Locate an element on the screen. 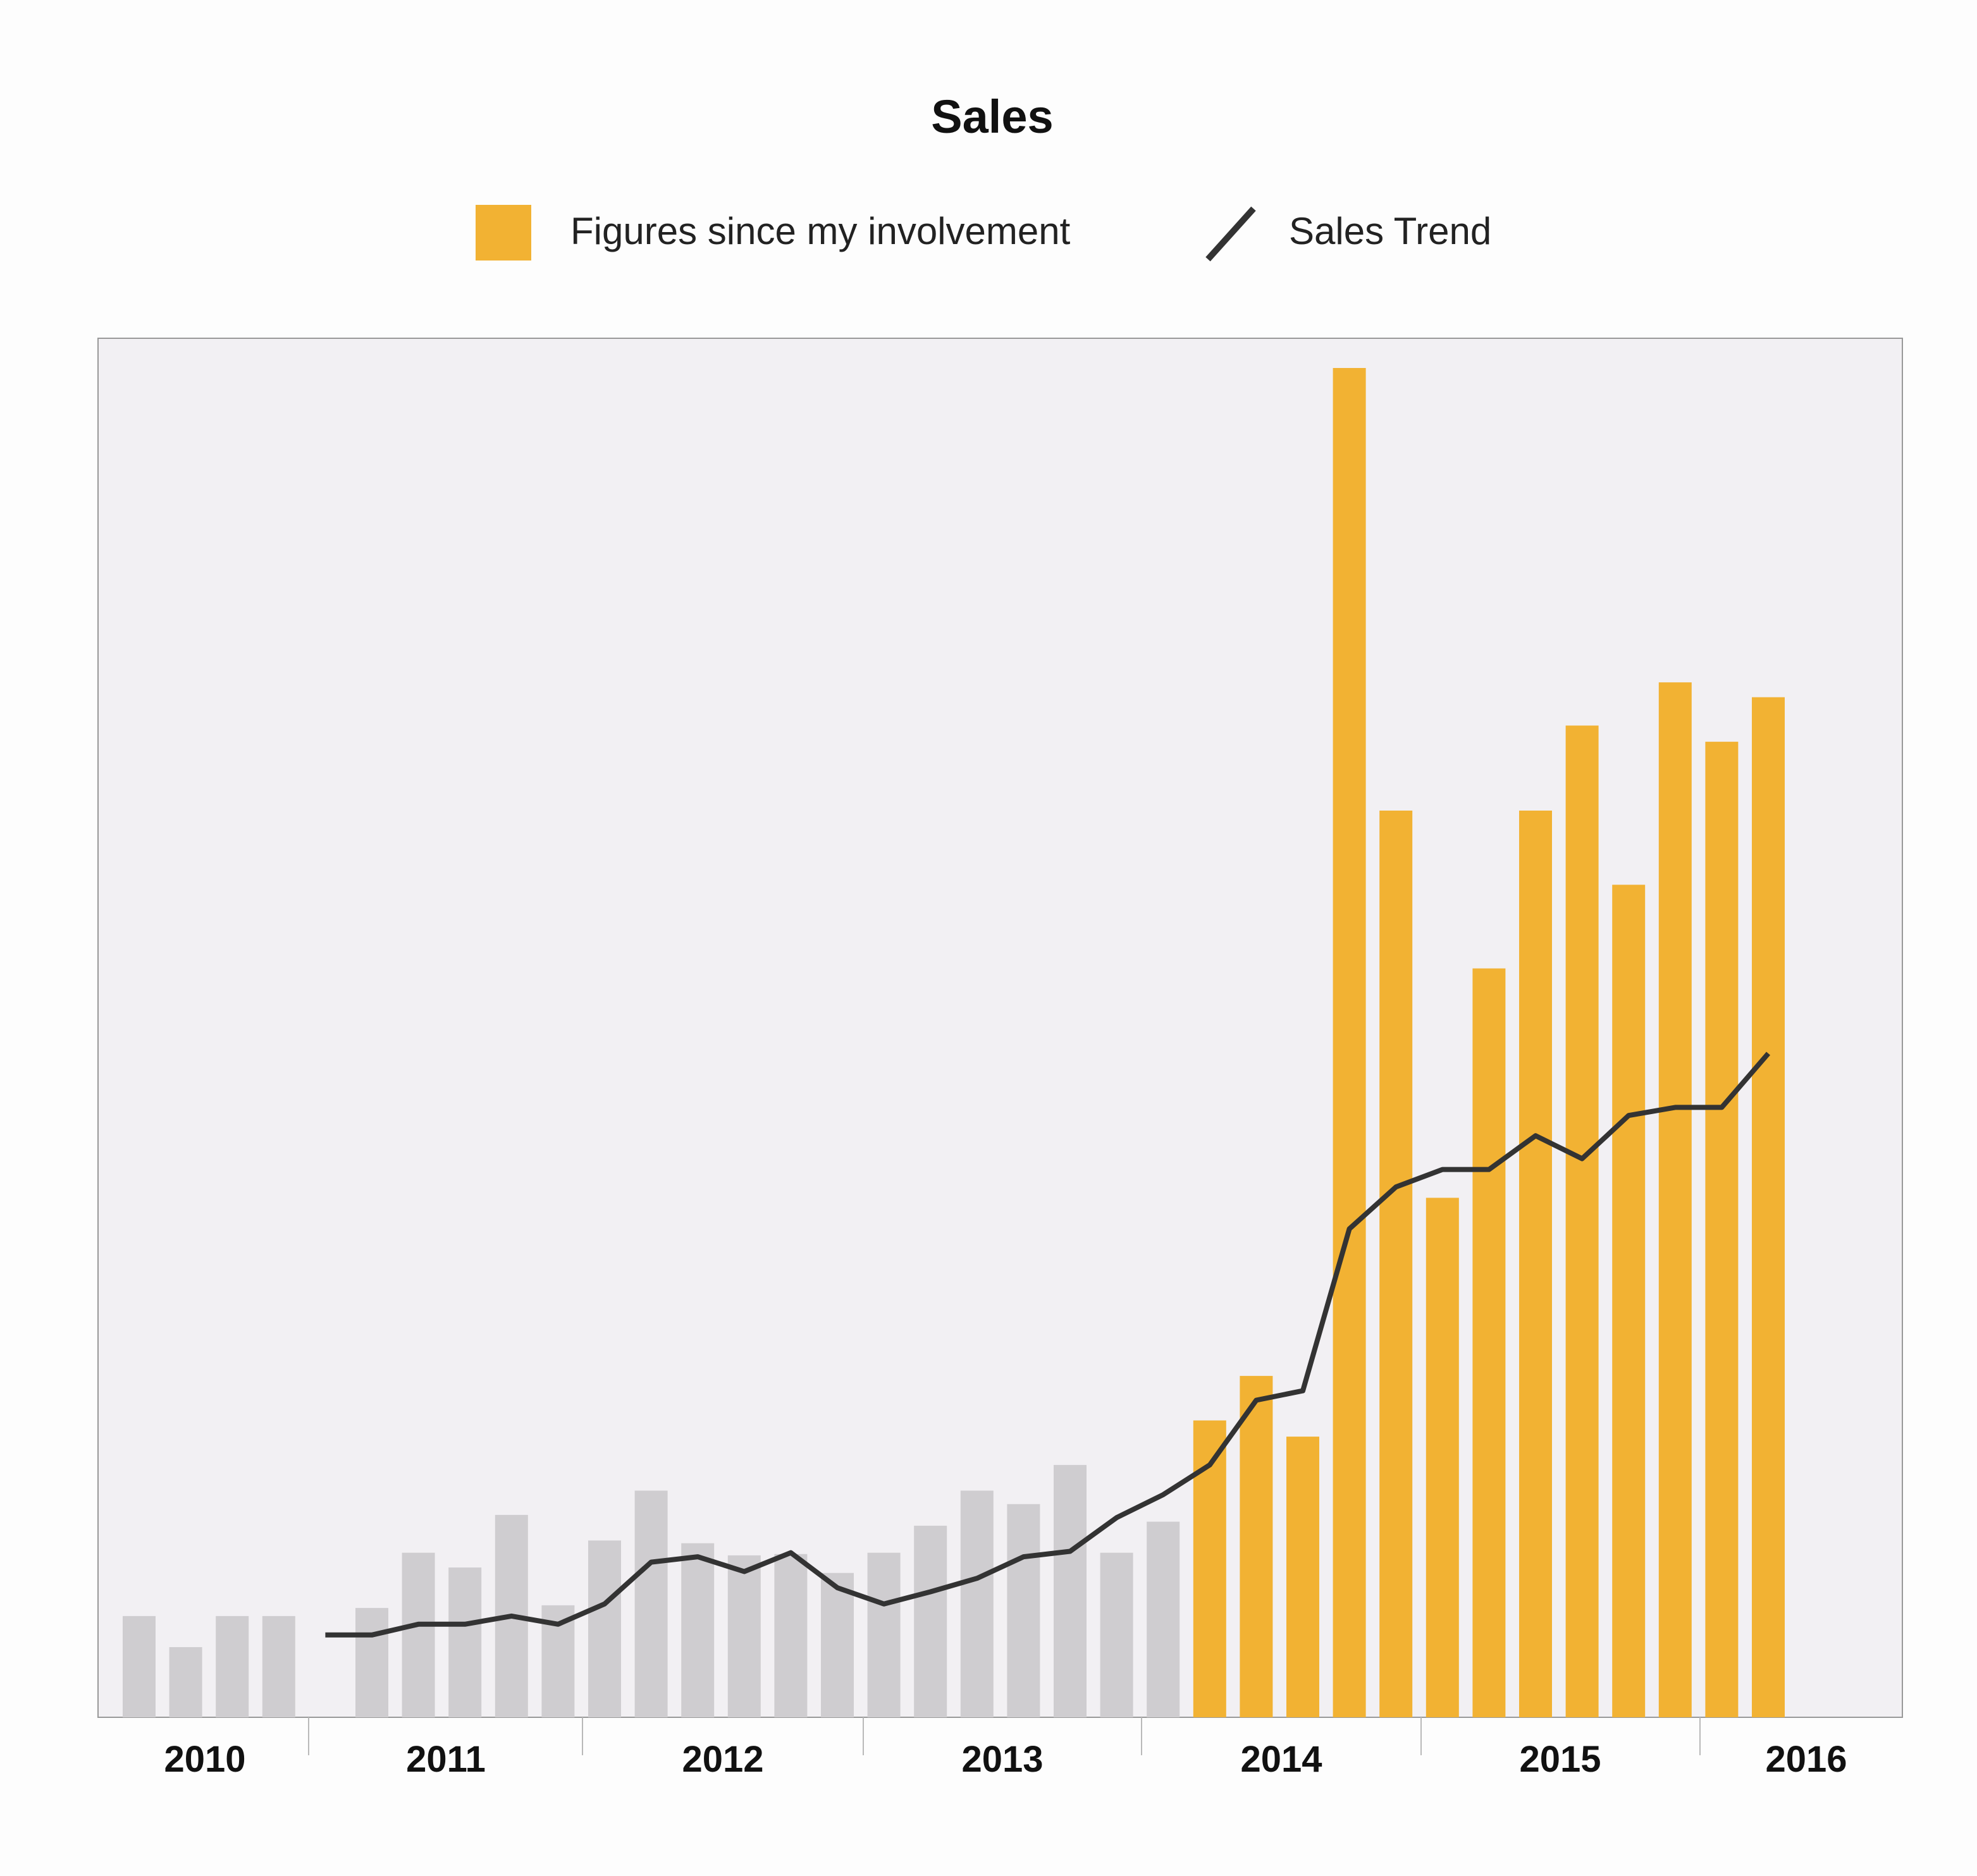  chart-title: Sales is located at coordinates (992, 117).